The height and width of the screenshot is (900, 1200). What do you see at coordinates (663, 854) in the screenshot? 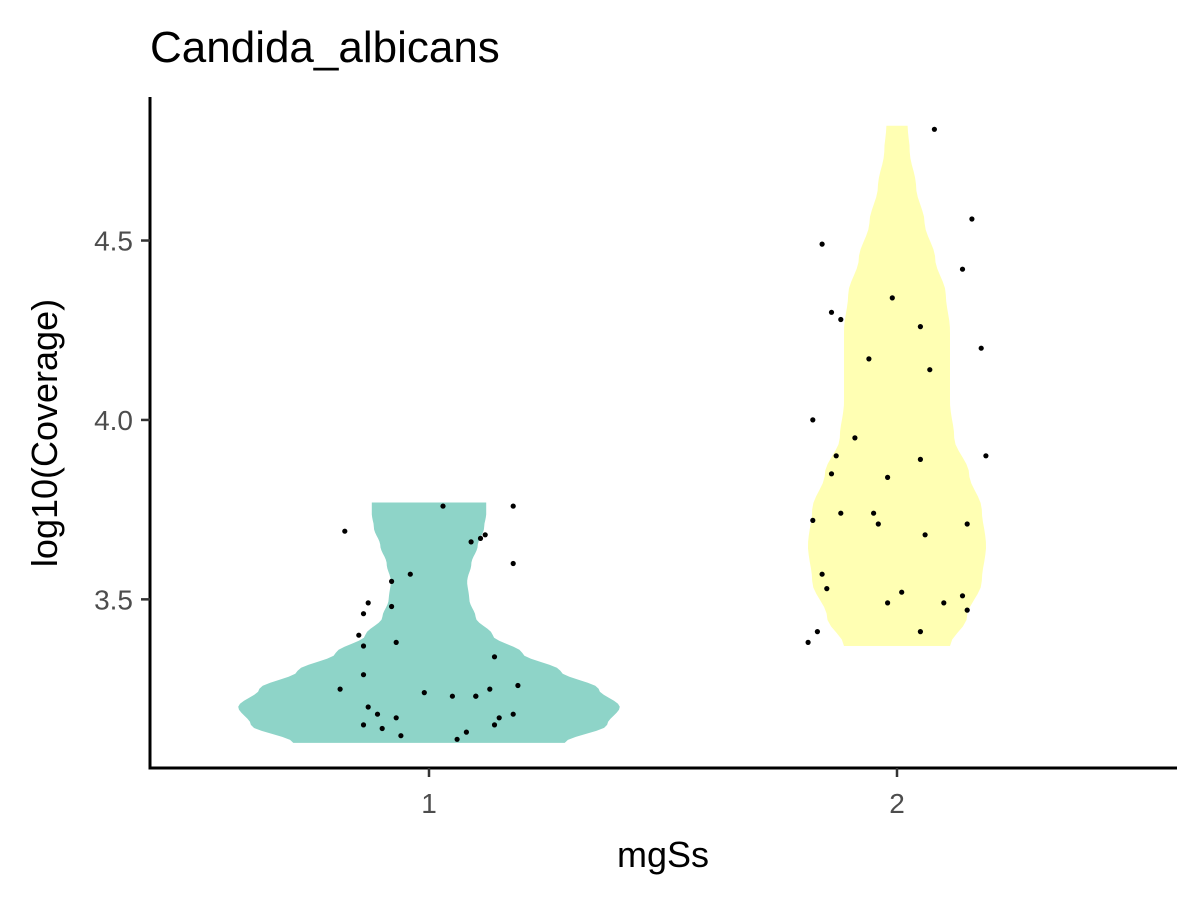
I see `x-axis-title: mgSs` at bounding box center [663, 854].